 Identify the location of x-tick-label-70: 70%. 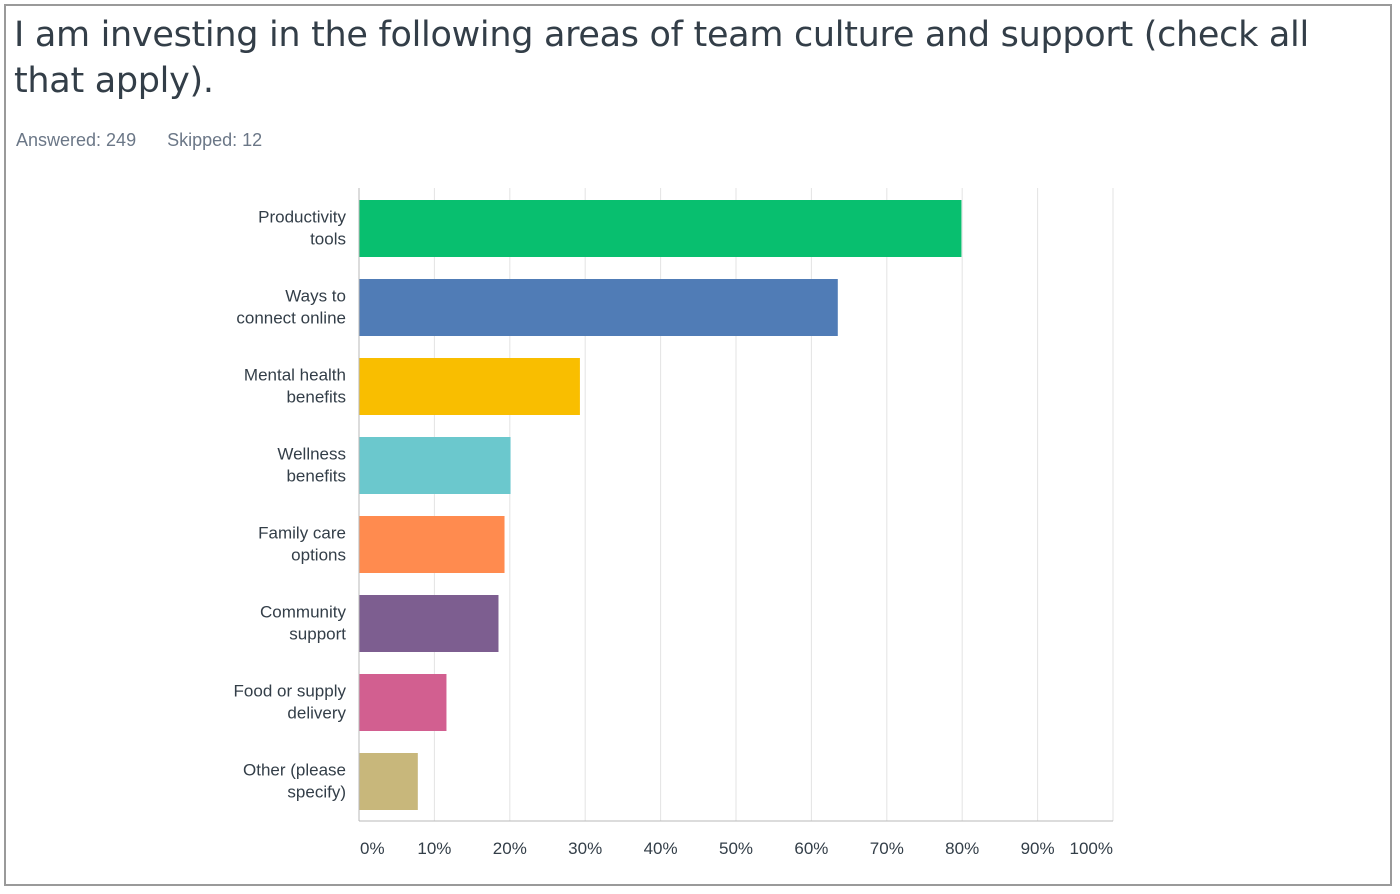
(887, 848).